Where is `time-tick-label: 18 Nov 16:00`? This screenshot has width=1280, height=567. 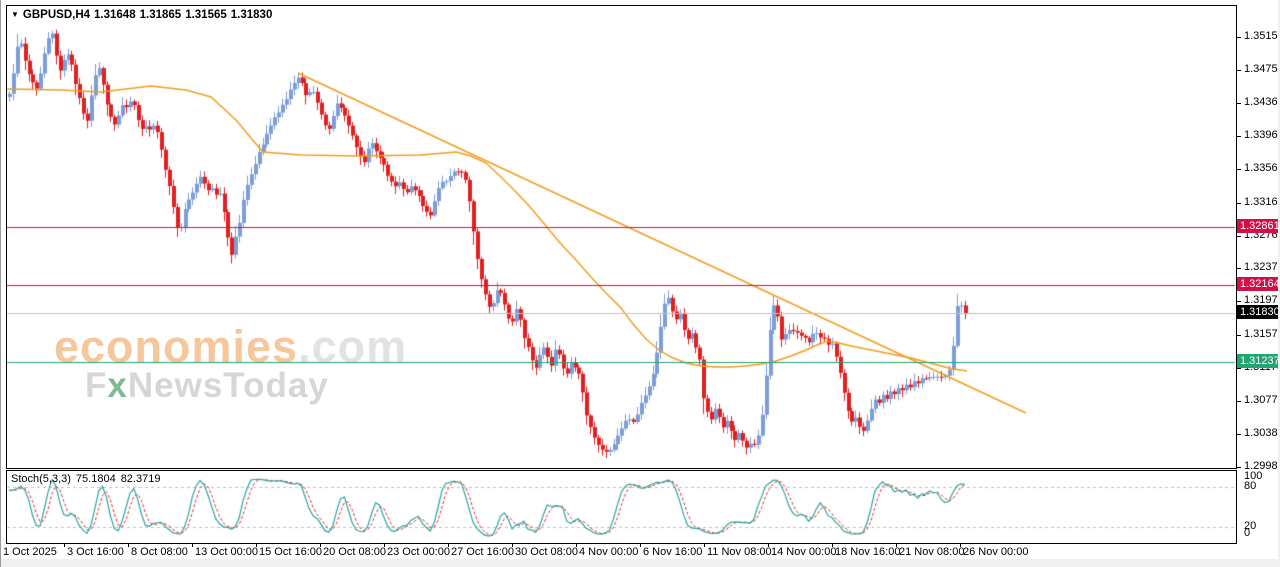 time-tick-label: 18 Nov 16:00 is located at coordinates (868, 552).